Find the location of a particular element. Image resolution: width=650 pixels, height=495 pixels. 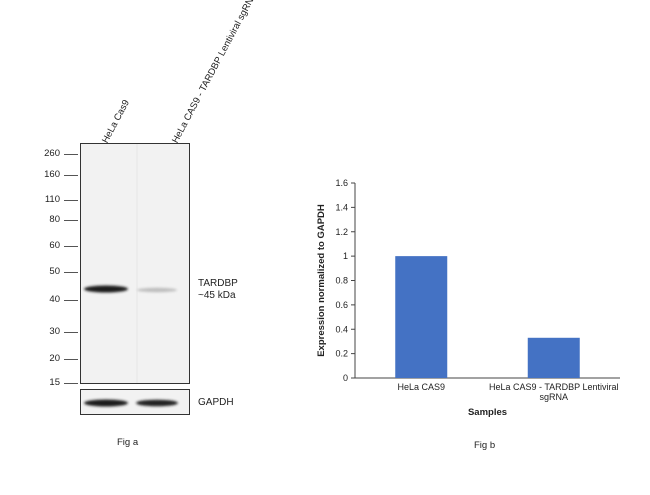

blot-bands-main is located at coordinates (135, 263).